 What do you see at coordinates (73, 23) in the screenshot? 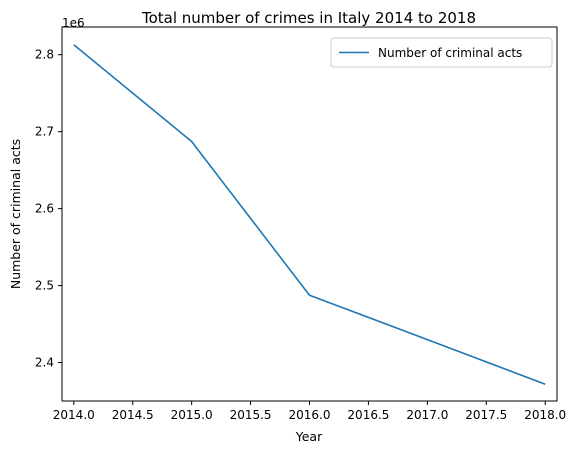
I see `y-offset-label: 1e6` at bounding box center [73, 23].